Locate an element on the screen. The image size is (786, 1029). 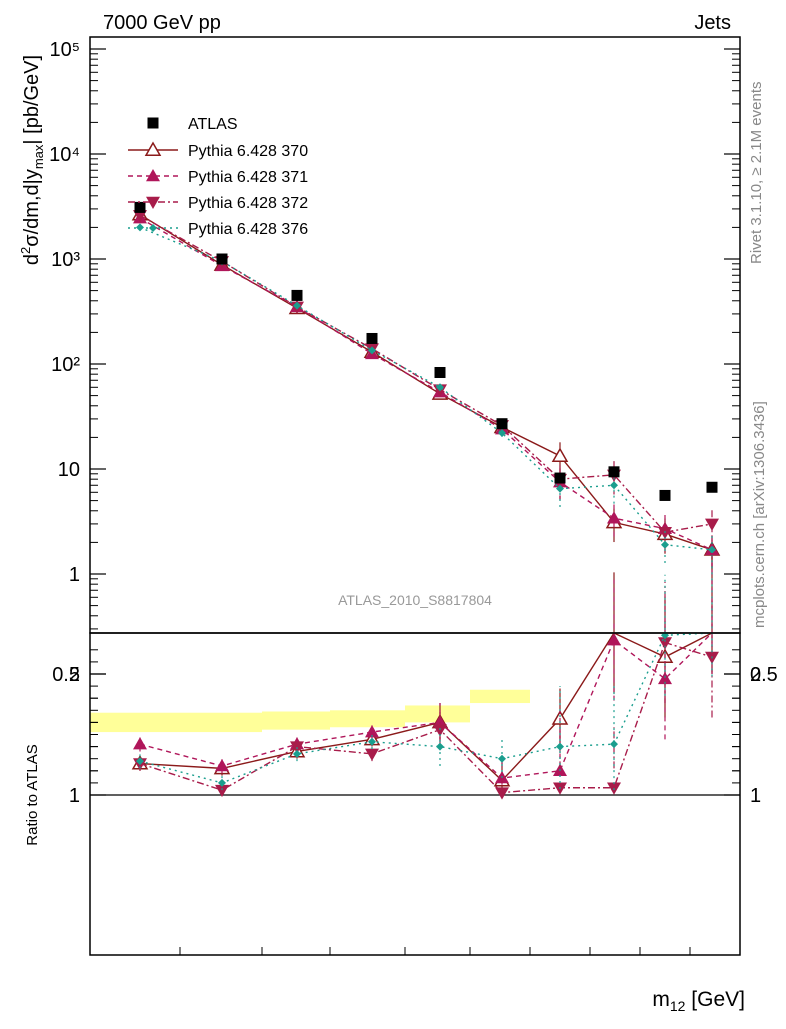
mcplots-label: mcplots.cern.ch [arXiv:1306.3436] is located at coordinates (759, 514).